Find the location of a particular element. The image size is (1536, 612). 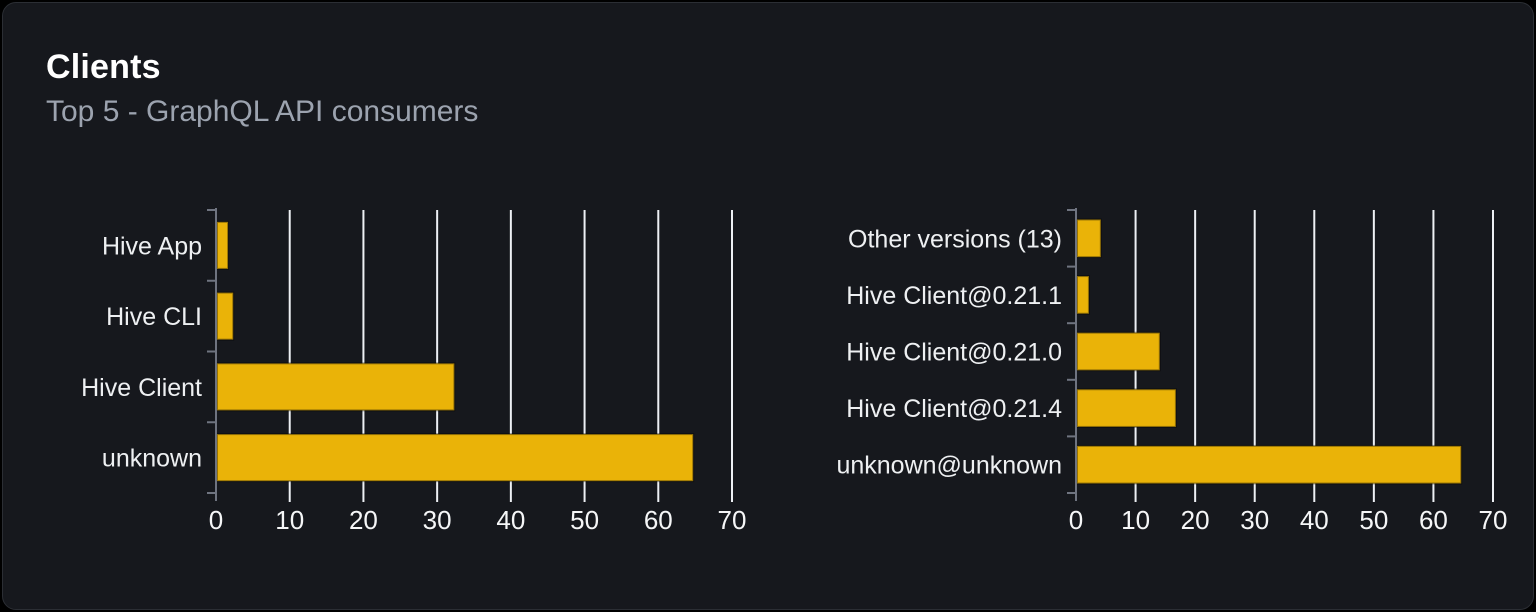

card-title: Clients is located at coordinates (103, 67).